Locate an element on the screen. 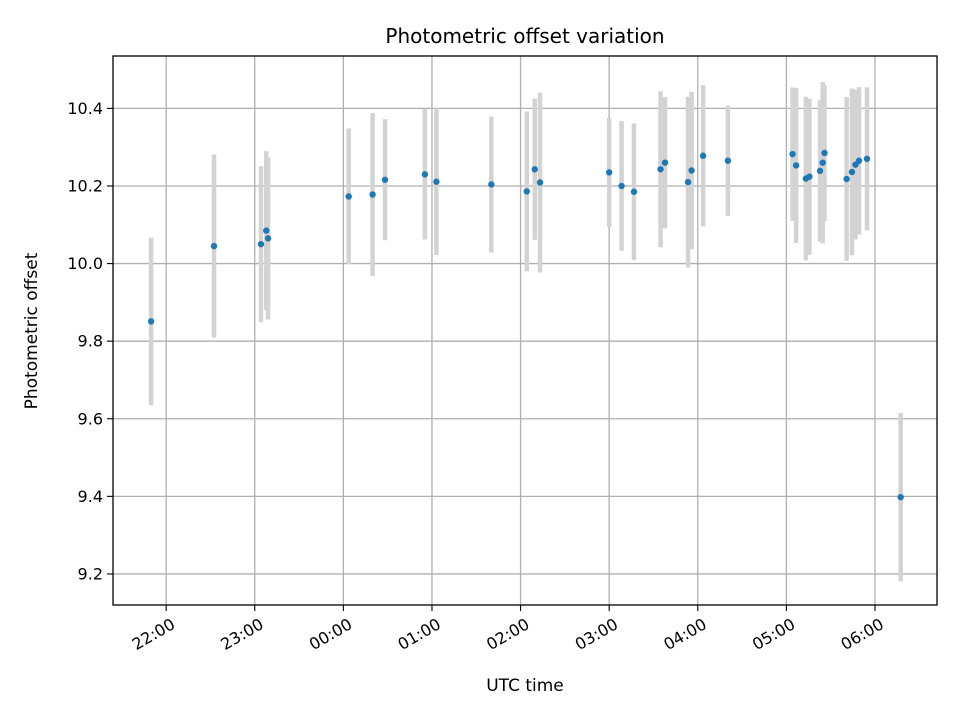 The image size is (960, 720). y-tick-label: 9.2 is located at coordinates (90, 573).